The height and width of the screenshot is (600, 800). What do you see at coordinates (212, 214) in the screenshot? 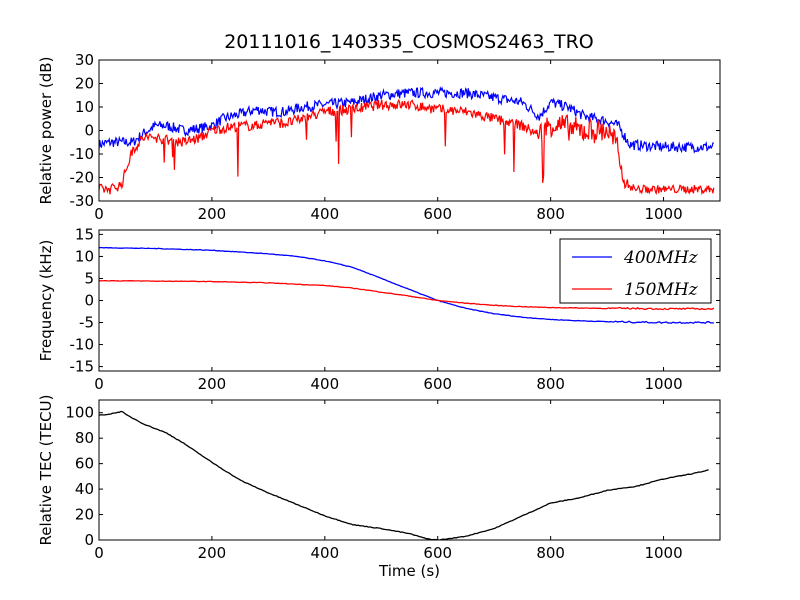
I see `x-tick-label-power: 200` at bounding box center [212, 214].